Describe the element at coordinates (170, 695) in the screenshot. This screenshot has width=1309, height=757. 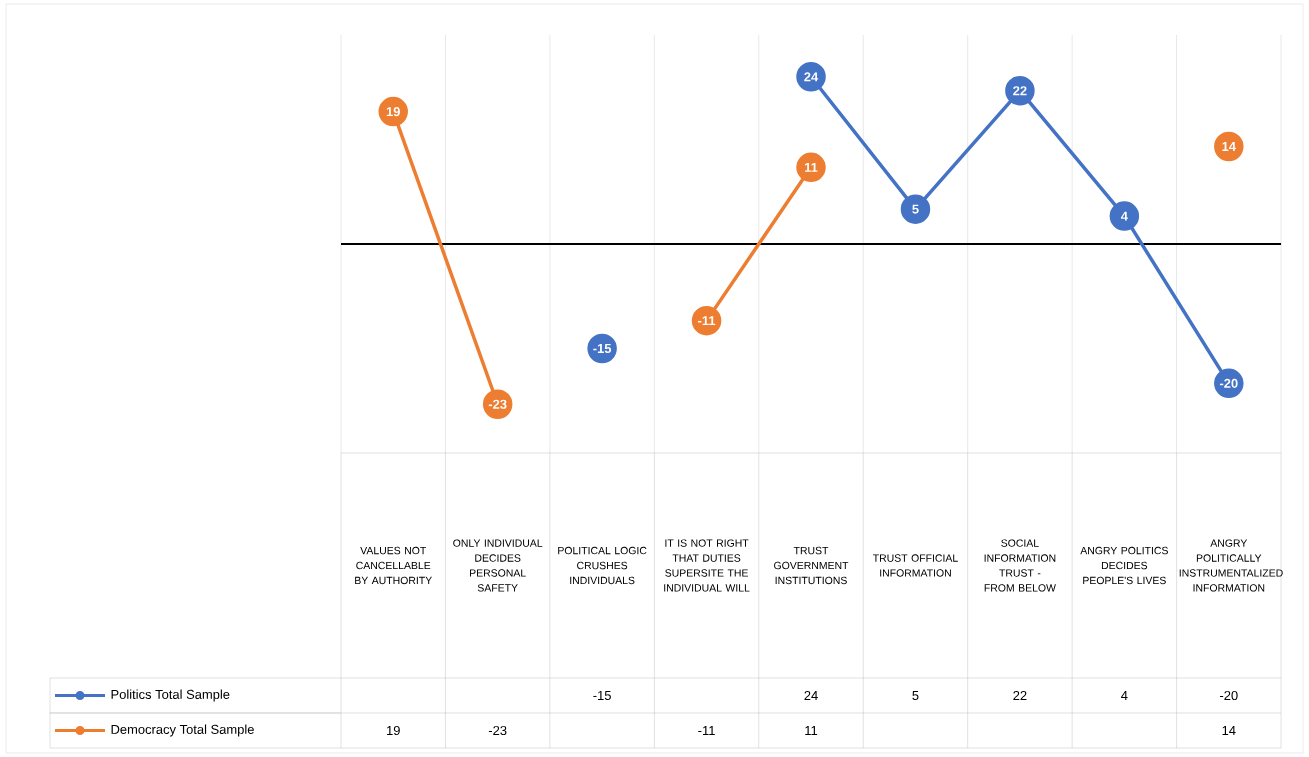
I see `legend-label: Politics Total Sample` at that location.